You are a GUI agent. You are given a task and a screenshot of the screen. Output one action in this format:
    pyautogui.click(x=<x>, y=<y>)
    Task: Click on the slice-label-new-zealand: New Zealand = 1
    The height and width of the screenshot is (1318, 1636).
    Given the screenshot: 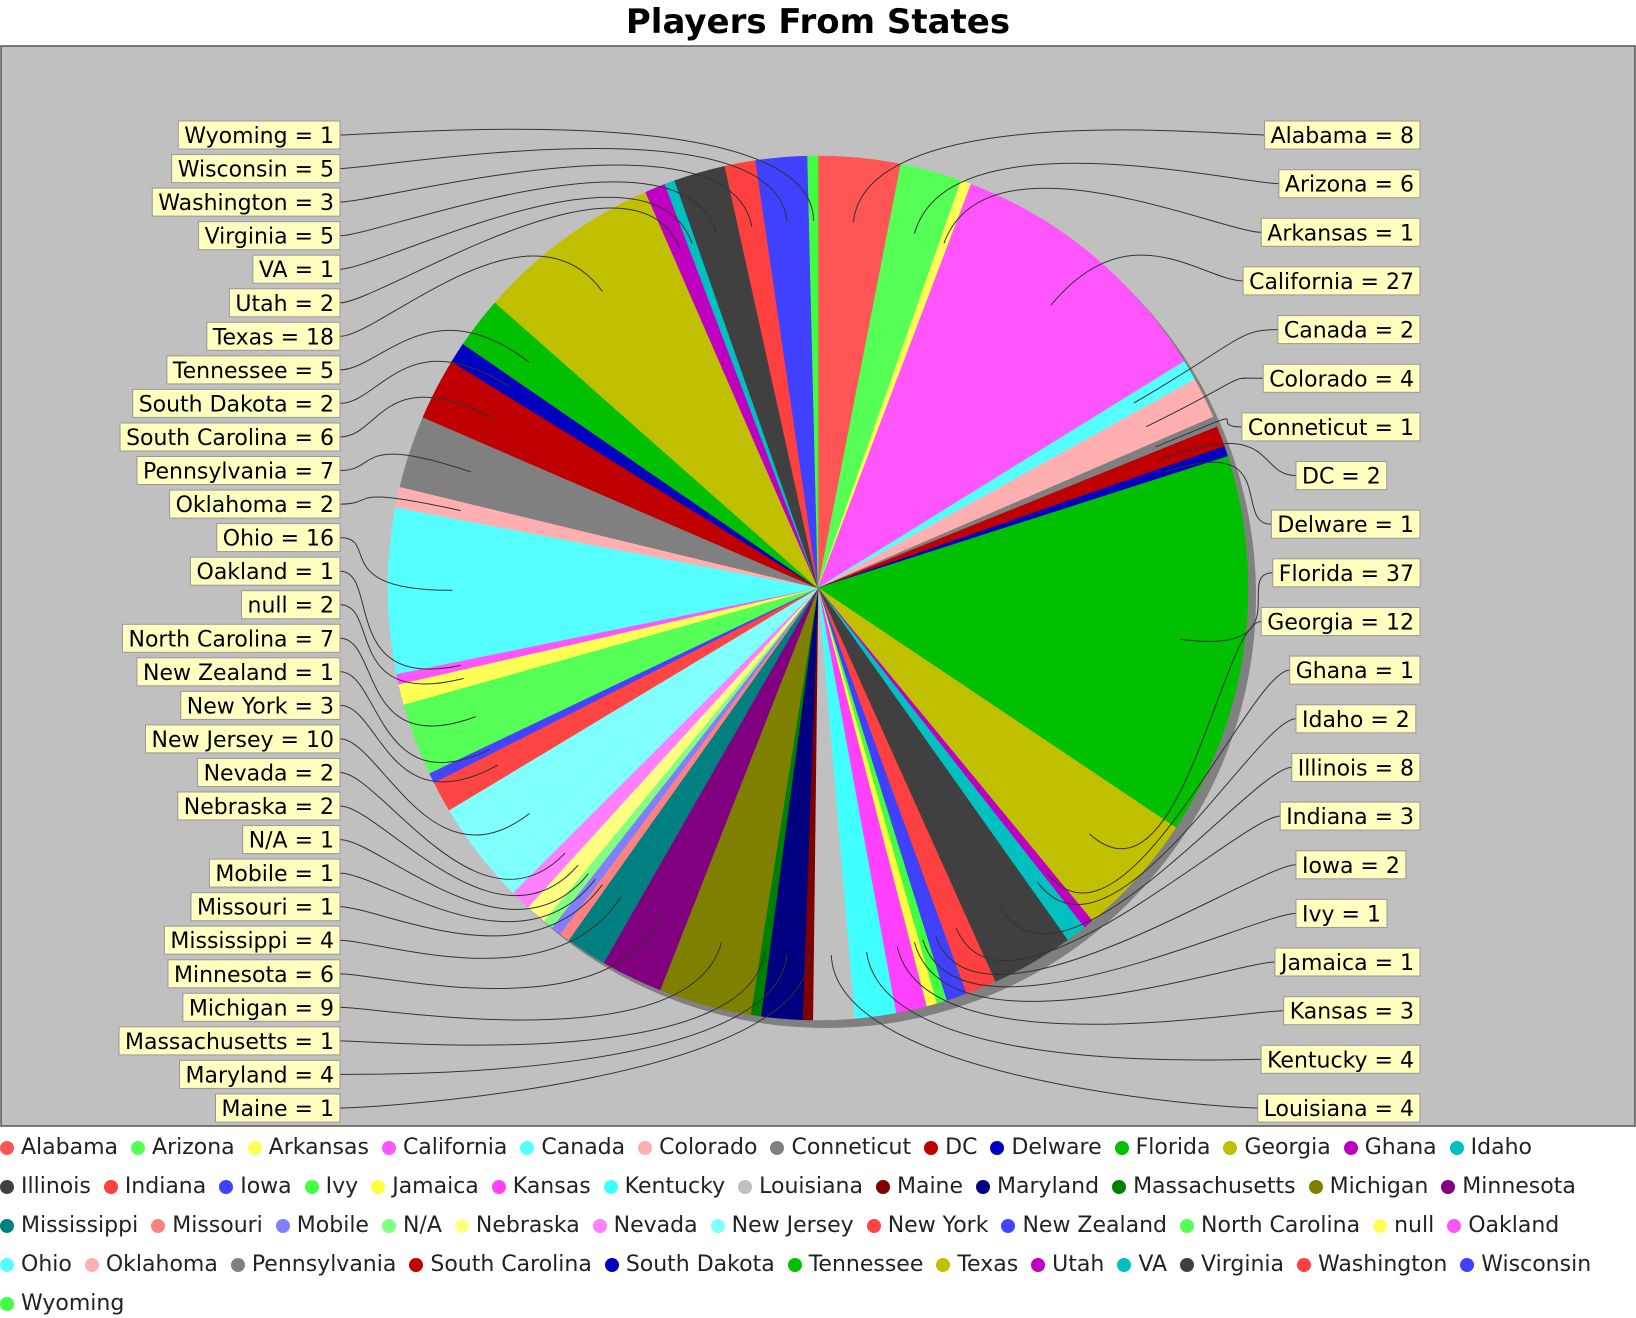 What is the action you would take?
    pyautogui.click(x=238, y=672)
    